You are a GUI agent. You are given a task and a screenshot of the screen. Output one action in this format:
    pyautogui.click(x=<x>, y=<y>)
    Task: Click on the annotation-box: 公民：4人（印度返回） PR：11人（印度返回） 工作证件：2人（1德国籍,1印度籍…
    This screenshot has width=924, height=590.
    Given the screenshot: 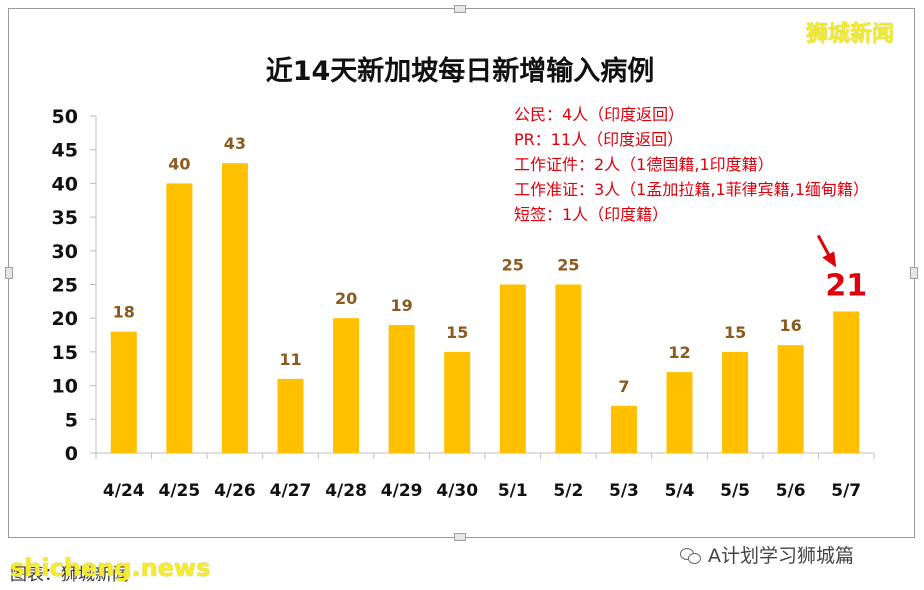 What is the action you would take?
    pyautogui.click(x=691, y=164)
    